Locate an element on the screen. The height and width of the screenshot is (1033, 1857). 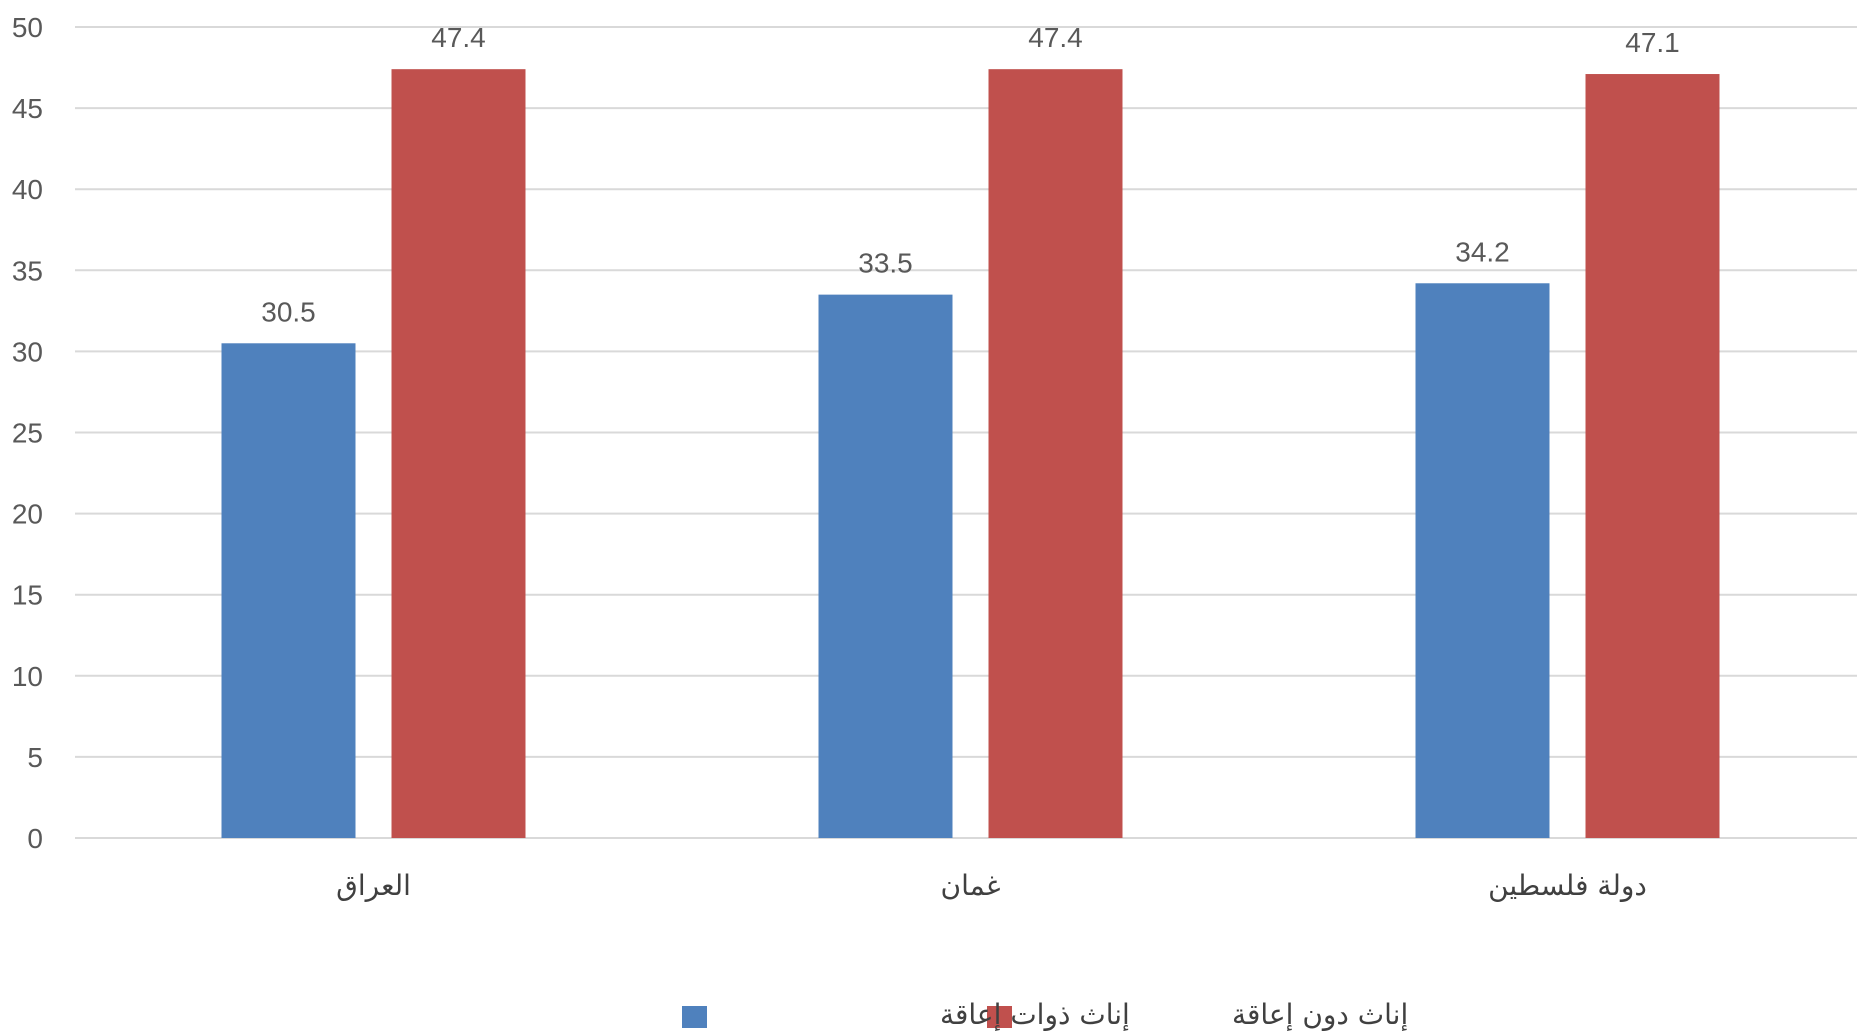
y-tick-label: 35 is located at coordinates (27, 270).